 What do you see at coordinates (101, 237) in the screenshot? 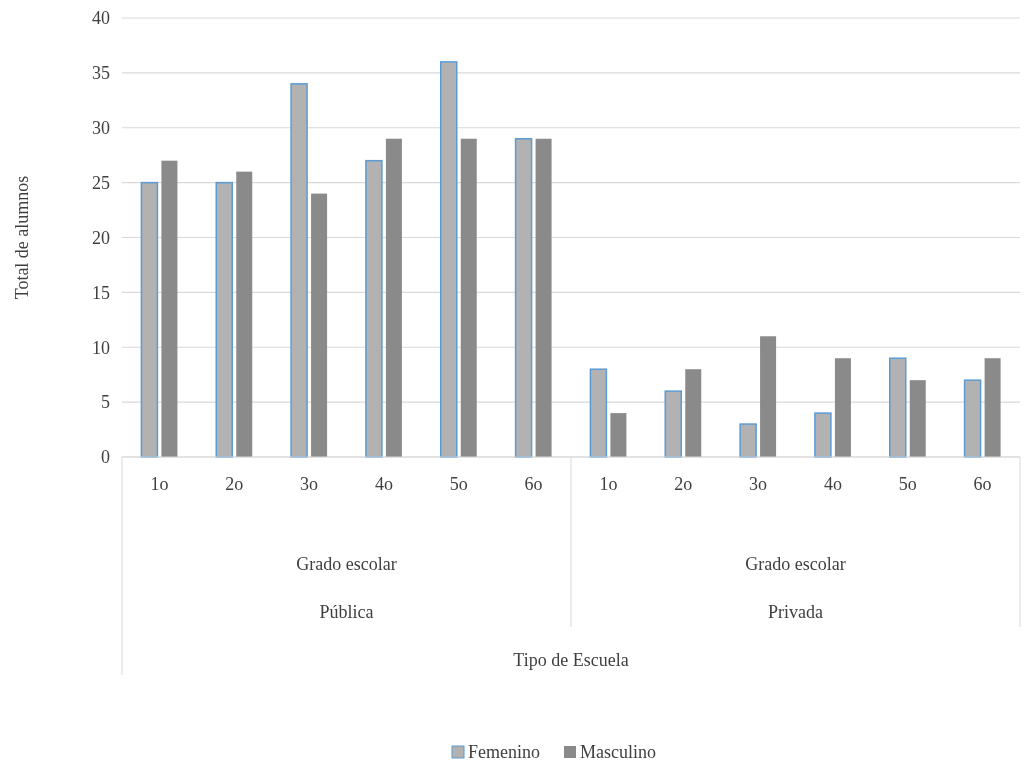
I see `y-tick-label: 20` at bounding box center [101, 237].